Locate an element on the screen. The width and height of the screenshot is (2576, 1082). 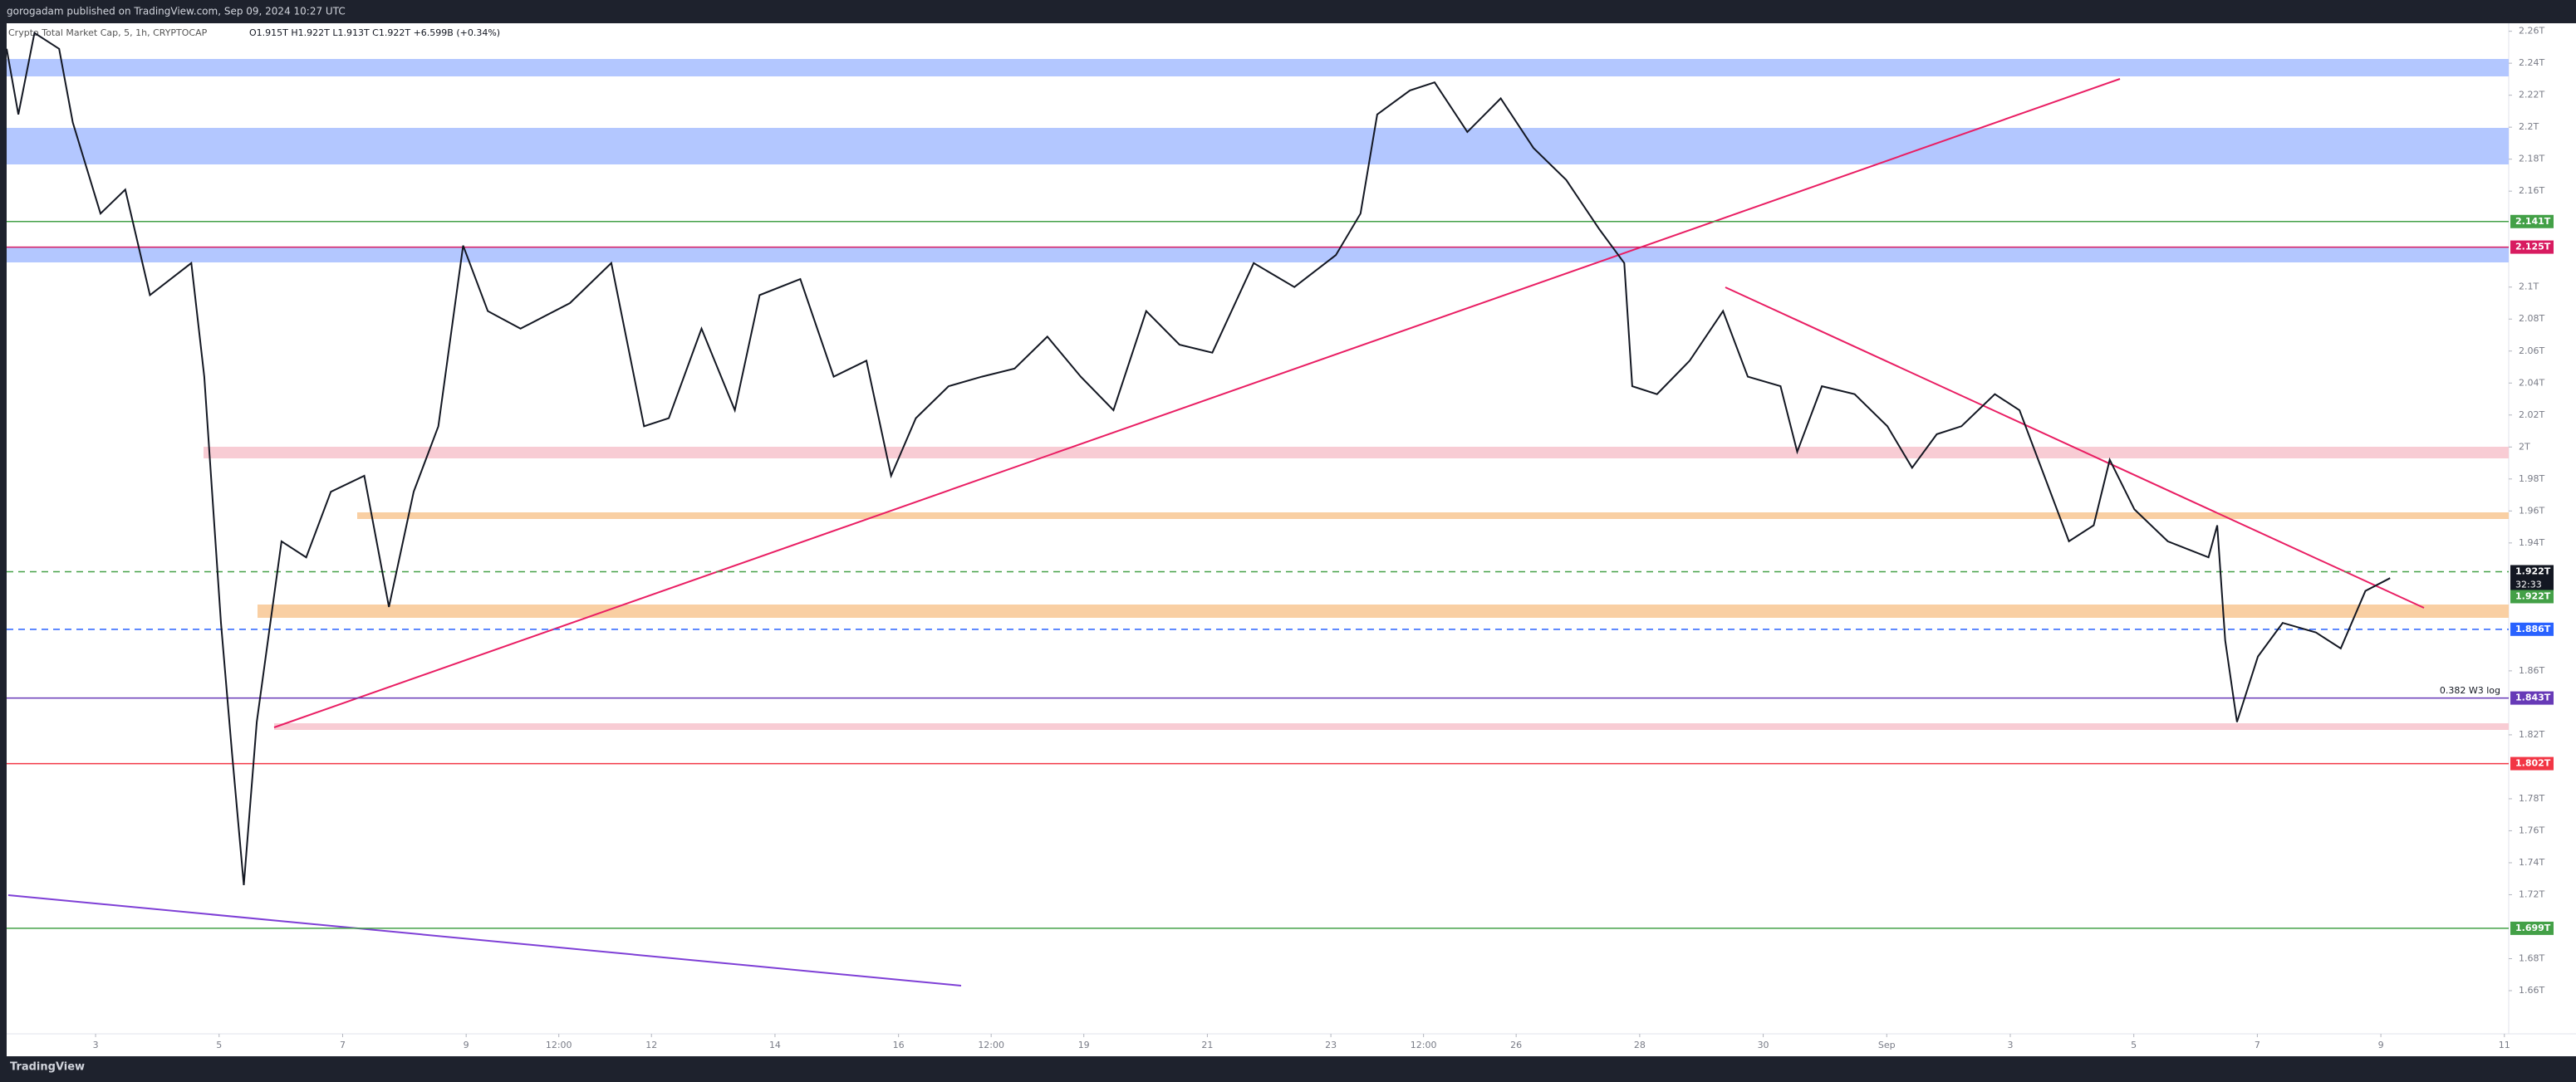
x-tick-label: 16 is located at coordinates (899, 1045).